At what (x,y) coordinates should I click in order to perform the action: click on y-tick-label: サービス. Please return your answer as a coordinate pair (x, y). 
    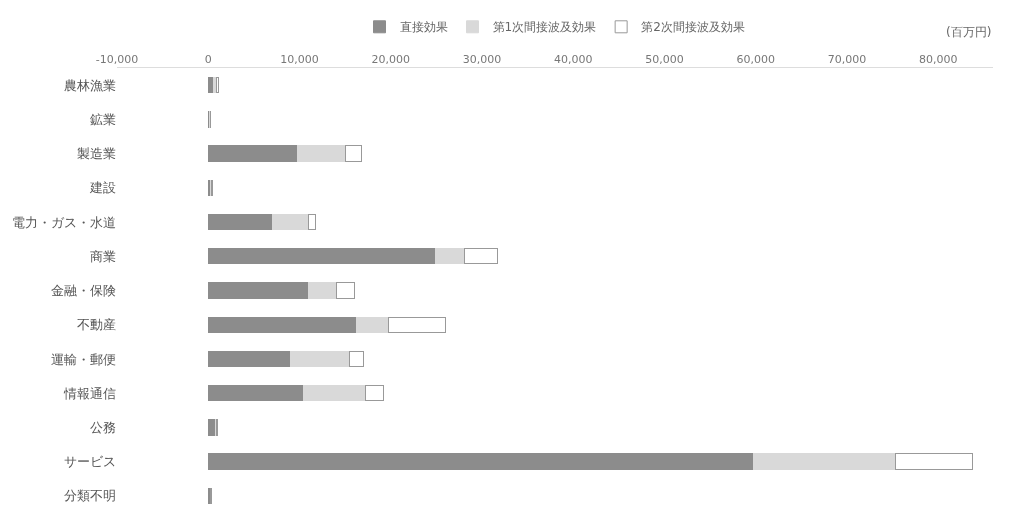
    Looking at the image, I should click on (90, 462).